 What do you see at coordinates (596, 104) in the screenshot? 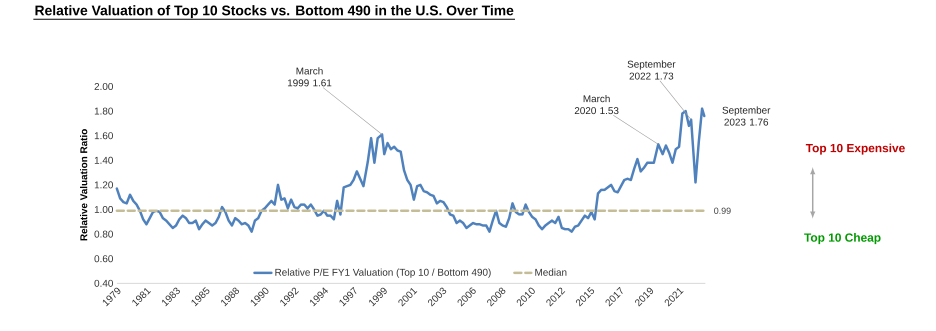
I see `annotation: March 2020 1.53` at bounding box center [596, 104].